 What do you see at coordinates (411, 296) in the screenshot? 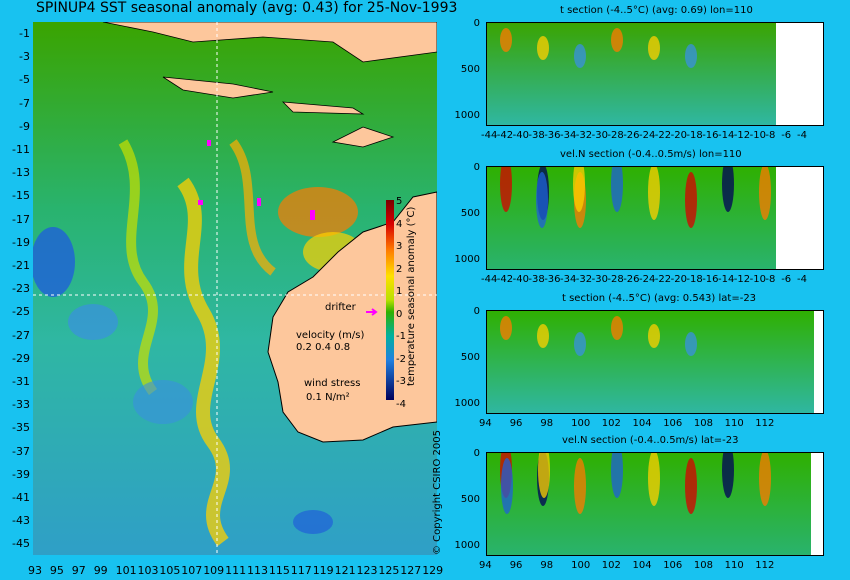
I see `colorbar-title: temperature seasonal anomaly (°C)` at bounding box center [411, 296].